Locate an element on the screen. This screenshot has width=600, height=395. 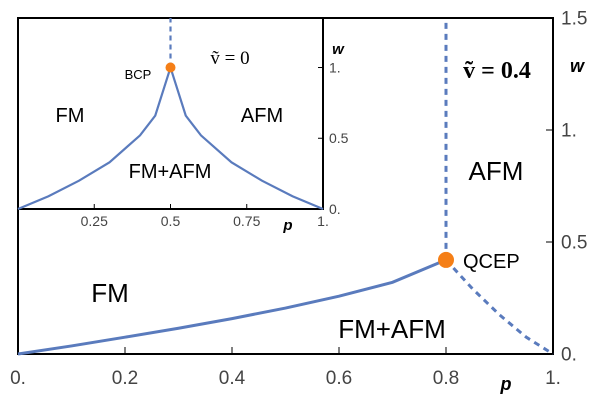
main-xtick-label: 1. is located at coordinates (553, 378).